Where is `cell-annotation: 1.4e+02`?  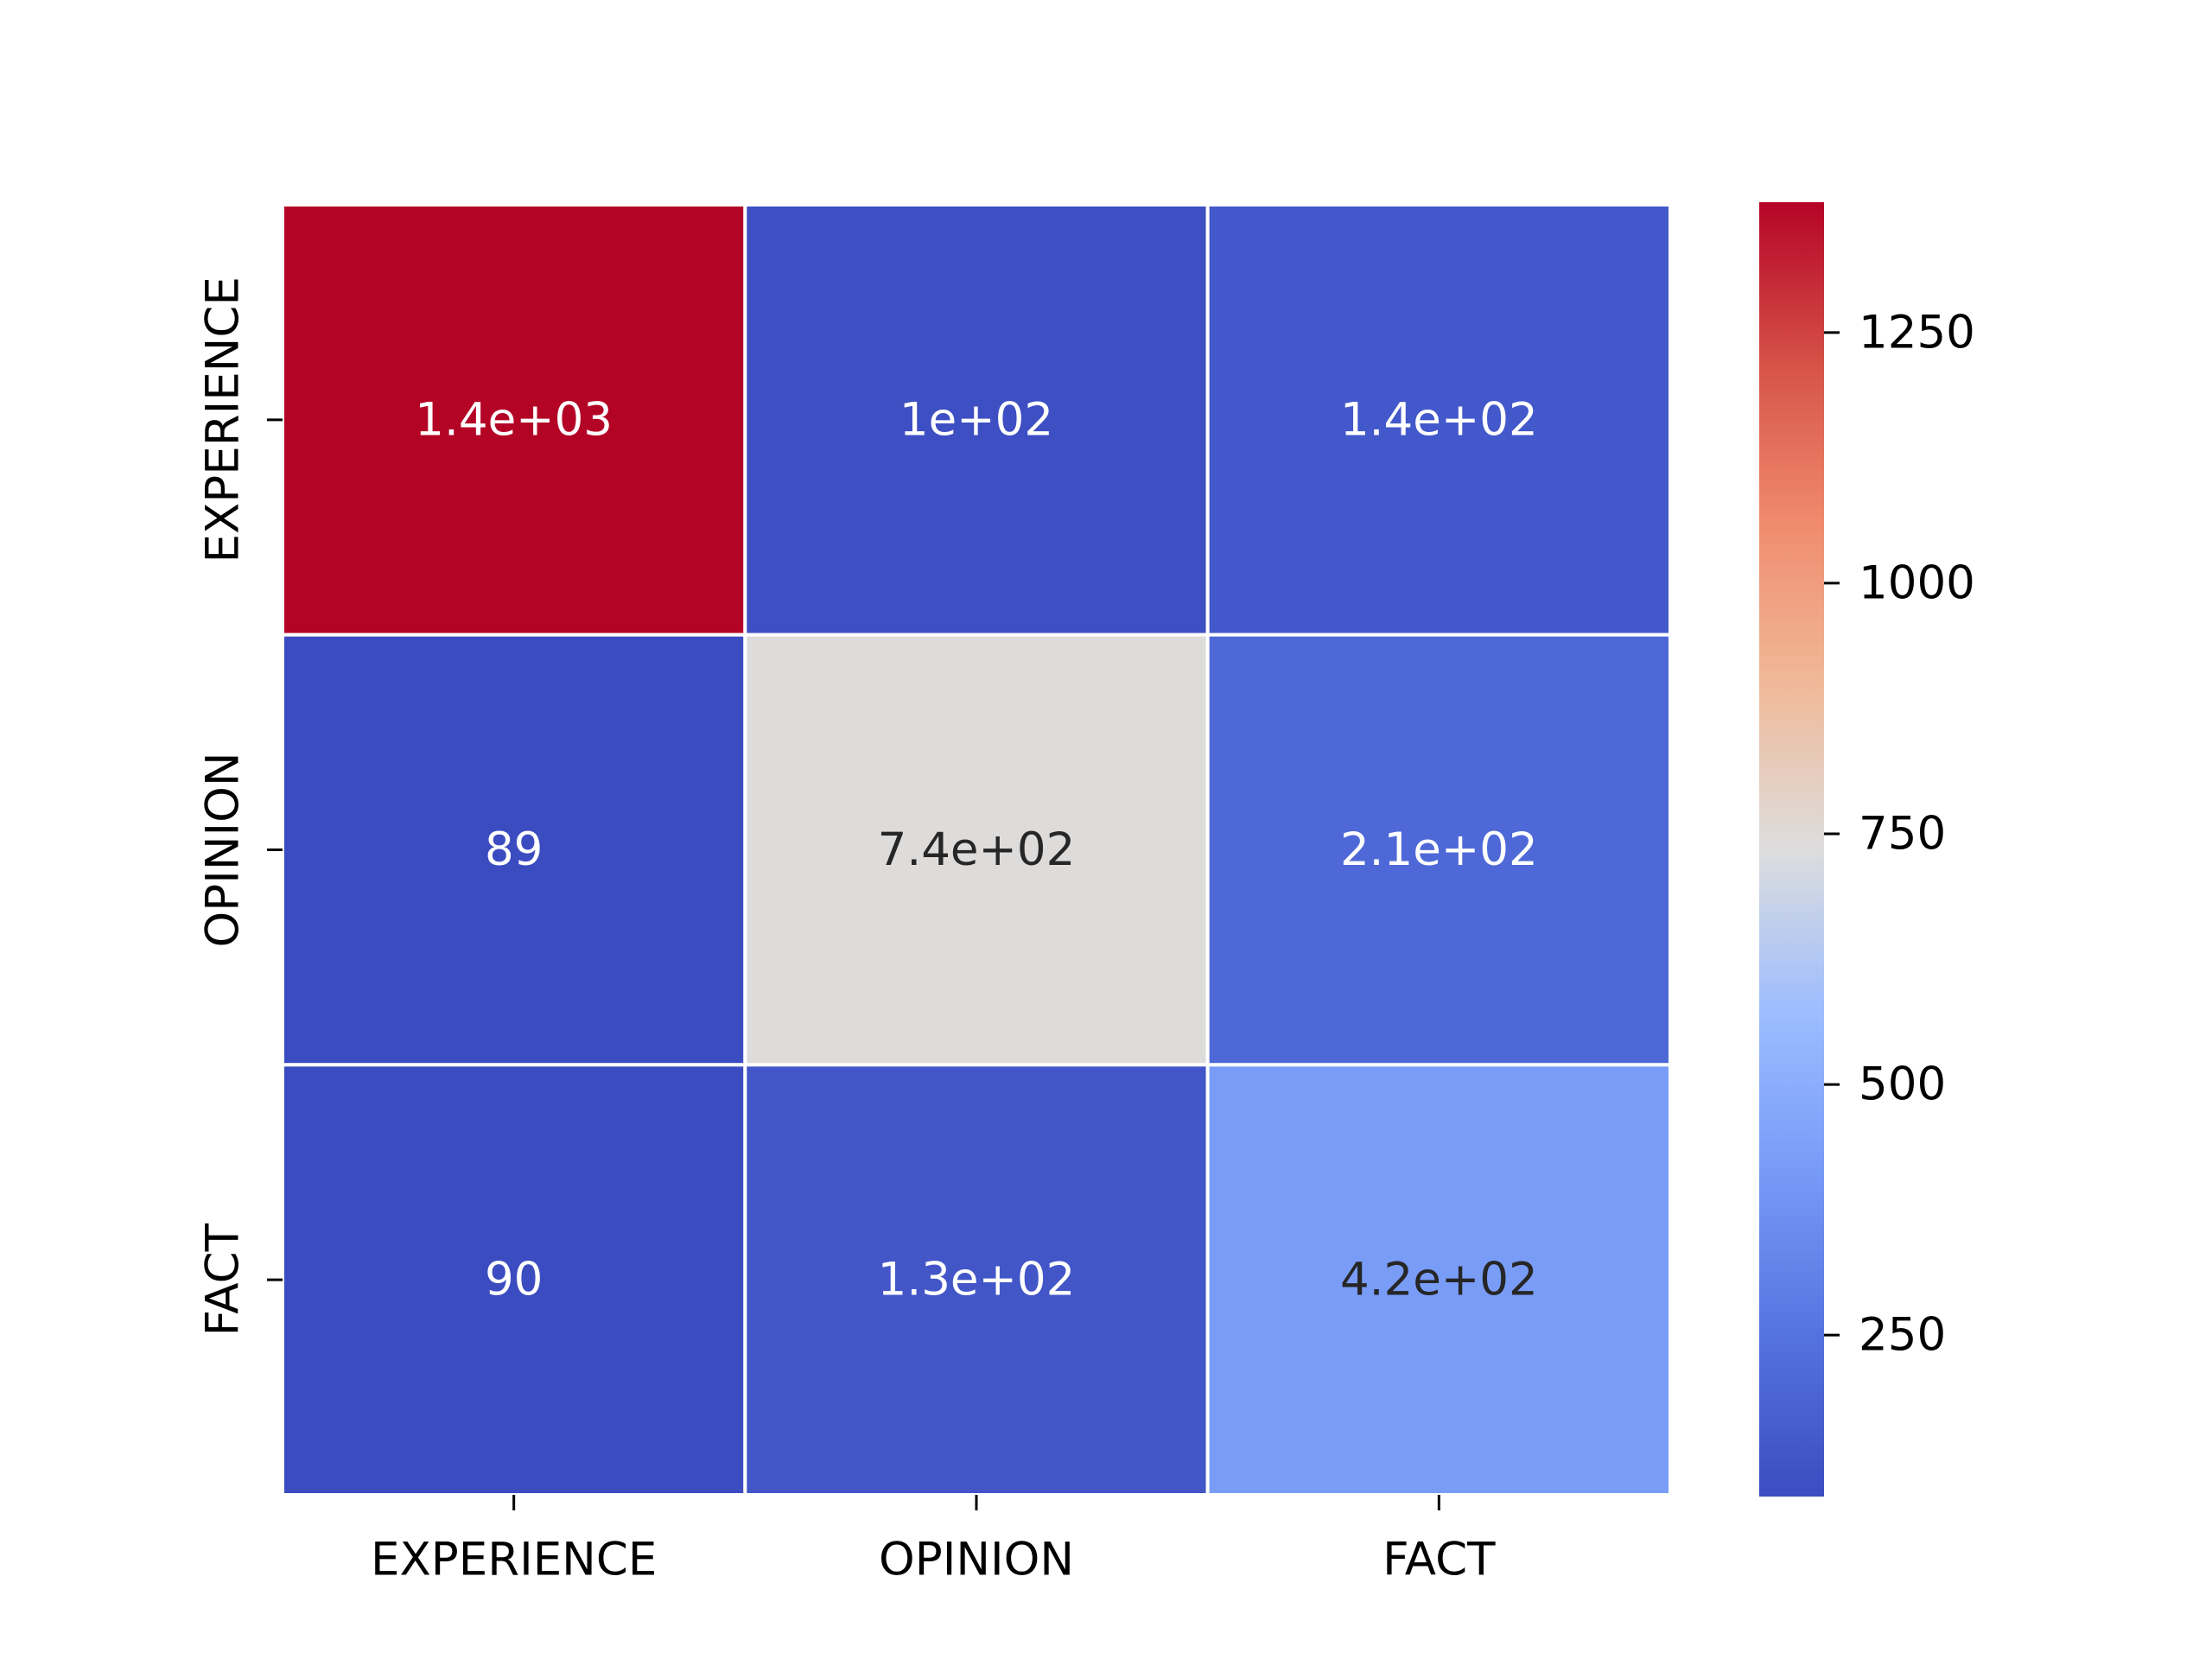 cell-annotation: 1.4e+02 is located at coordinates (1439, 419).